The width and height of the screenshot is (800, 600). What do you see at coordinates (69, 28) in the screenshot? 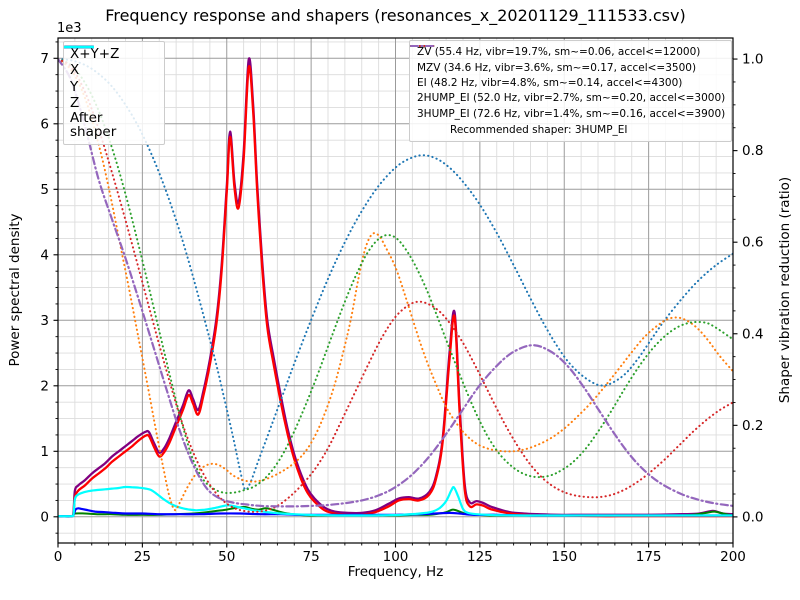
I see `y-axis-offset-text: 1e3` at bounding box center [69, 28].